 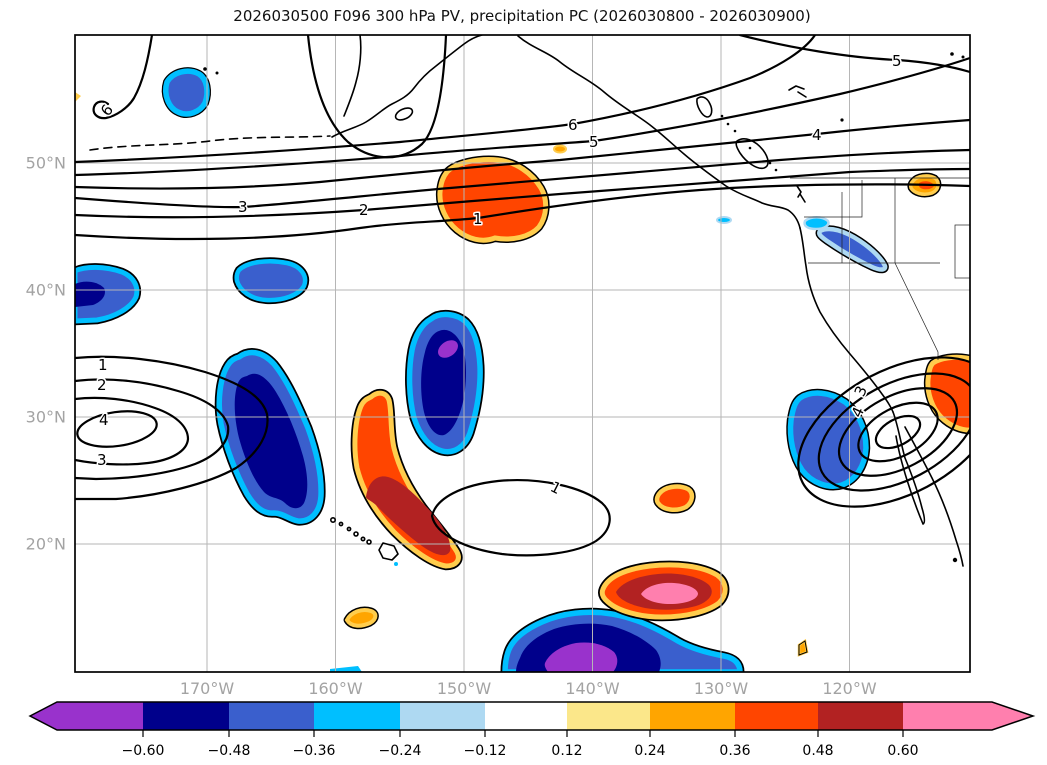 I want to click on lat-tick-label: 40°N, so click(x=46, y=290).